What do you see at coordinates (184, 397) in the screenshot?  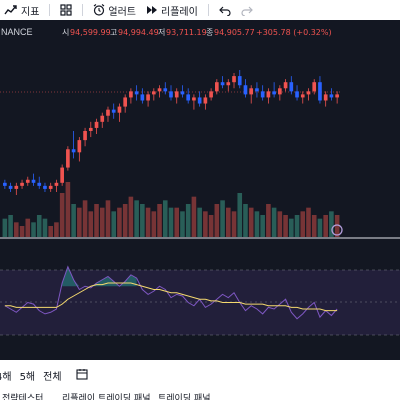 I see `tab-trading-panel: 트레이딩 패널` at bounding box center [184, 397].